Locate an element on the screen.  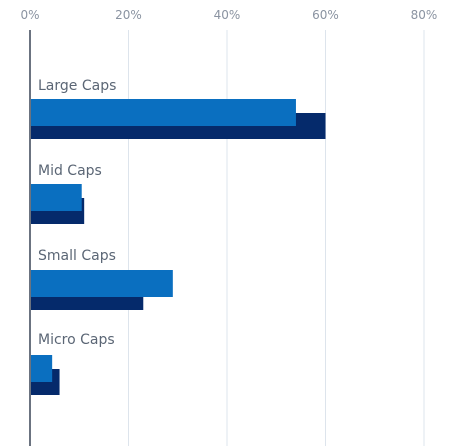
category-label: Small Caps is located at coordinates (77, 256).